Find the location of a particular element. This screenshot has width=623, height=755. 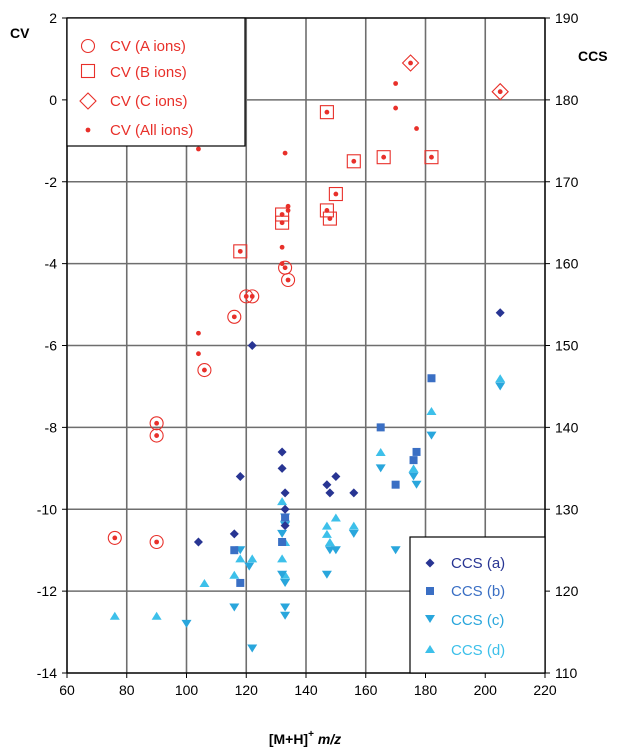

legend-cv-box is located at coordinates (156, 82).